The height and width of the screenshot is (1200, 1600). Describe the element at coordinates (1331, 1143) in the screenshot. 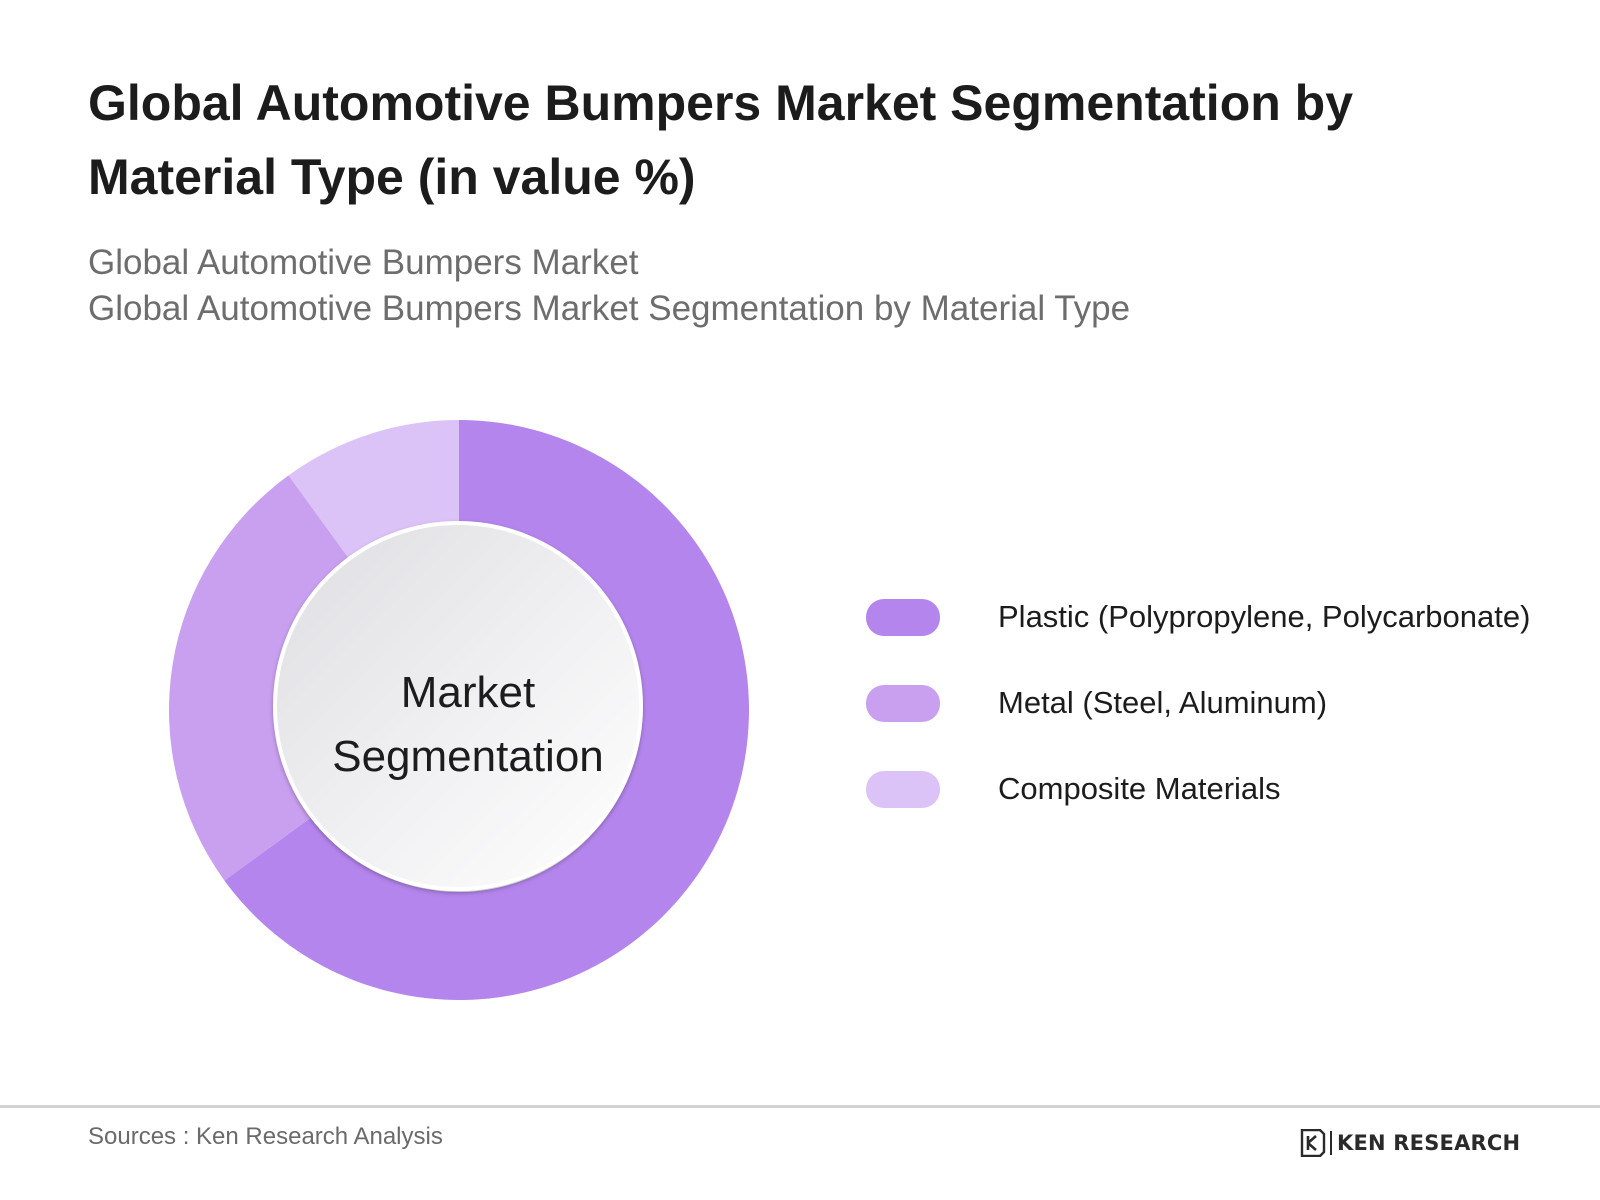

I see `logo-divider` at that location.